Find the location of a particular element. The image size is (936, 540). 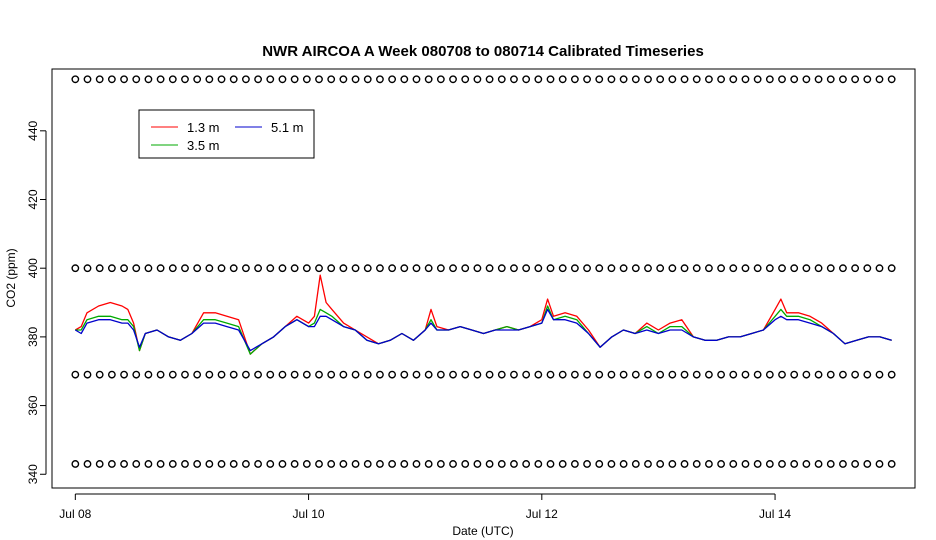

y-tick-label: 420 is located at coordinates (33, 199).